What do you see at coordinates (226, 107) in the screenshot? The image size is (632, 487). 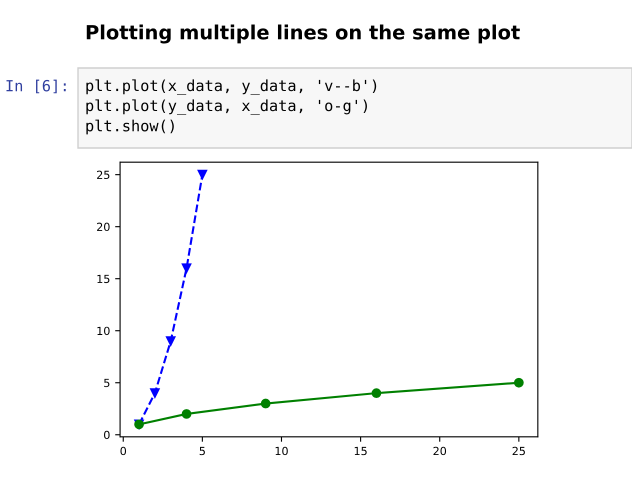 I see `text: plt.plot(y_data, x_data, 'o-g')` at bounding box center [226, 107].